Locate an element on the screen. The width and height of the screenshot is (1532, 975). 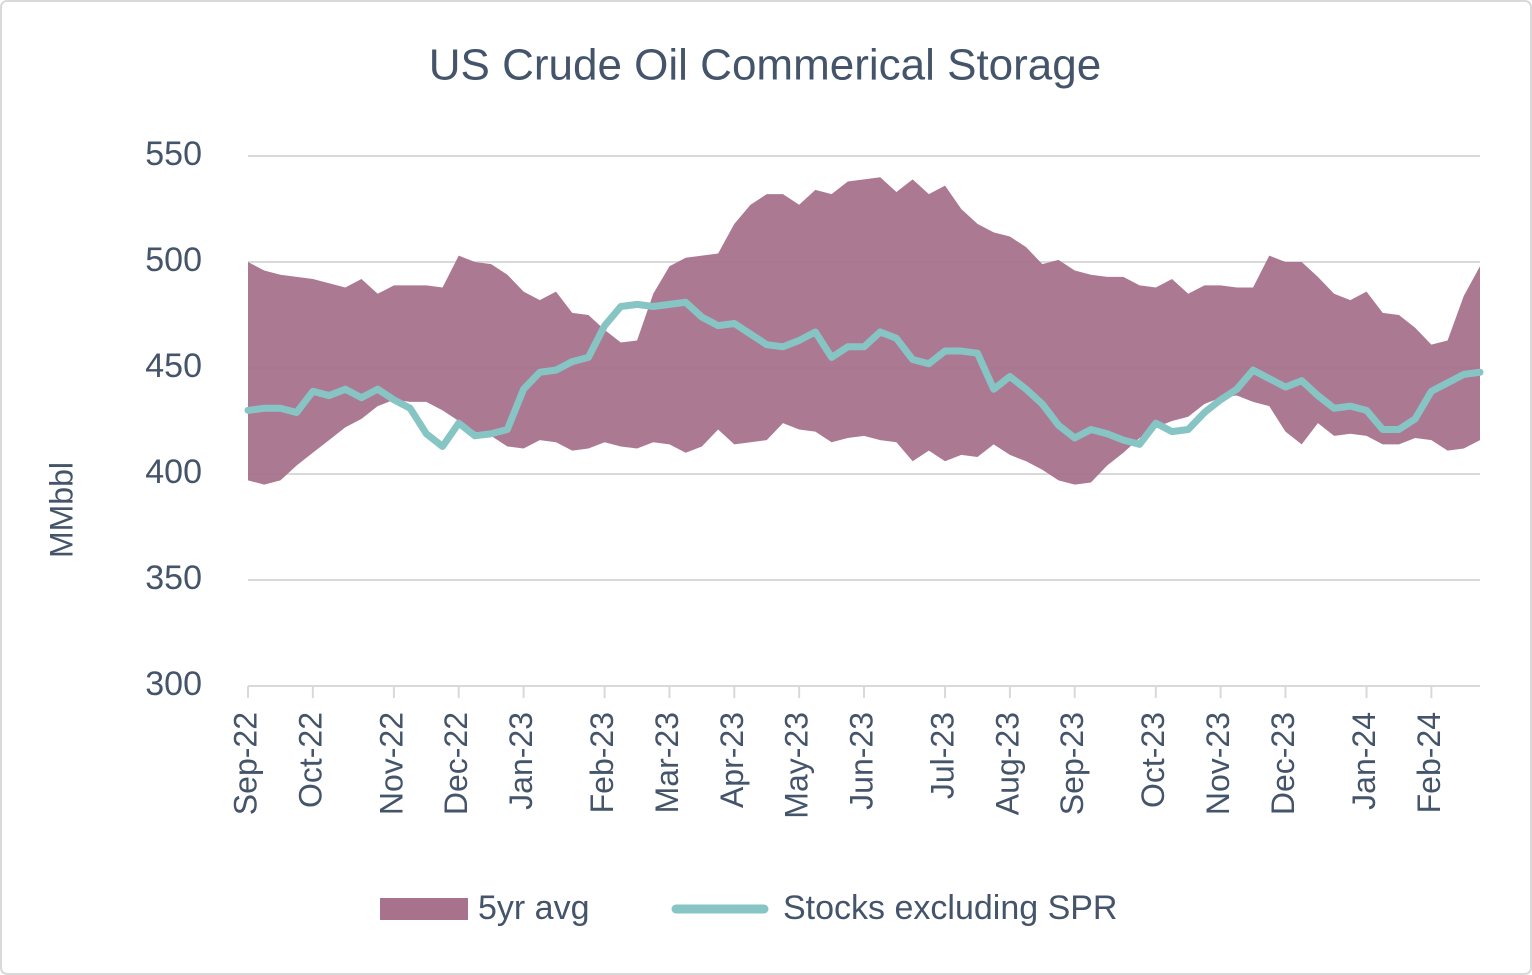
x-tick-label: Dec-22 is located at coordinates (456, 763).